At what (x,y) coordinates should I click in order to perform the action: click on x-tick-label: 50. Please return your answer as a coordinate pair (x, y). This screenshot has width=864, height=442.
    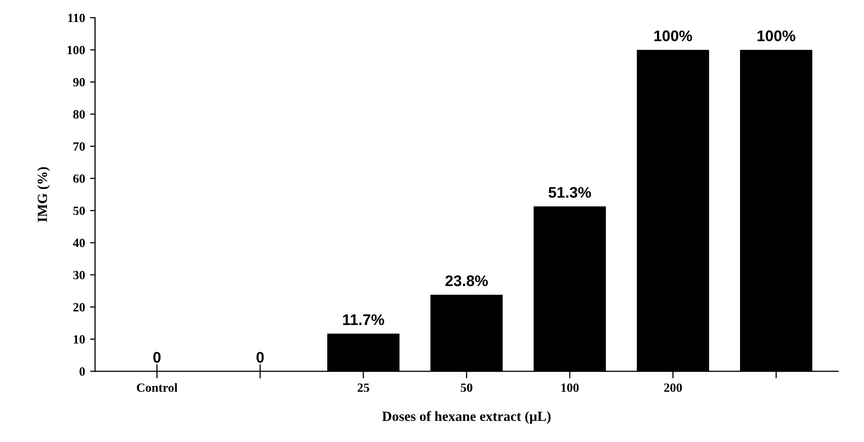
    Looking at the image, I should click on (466, 387).